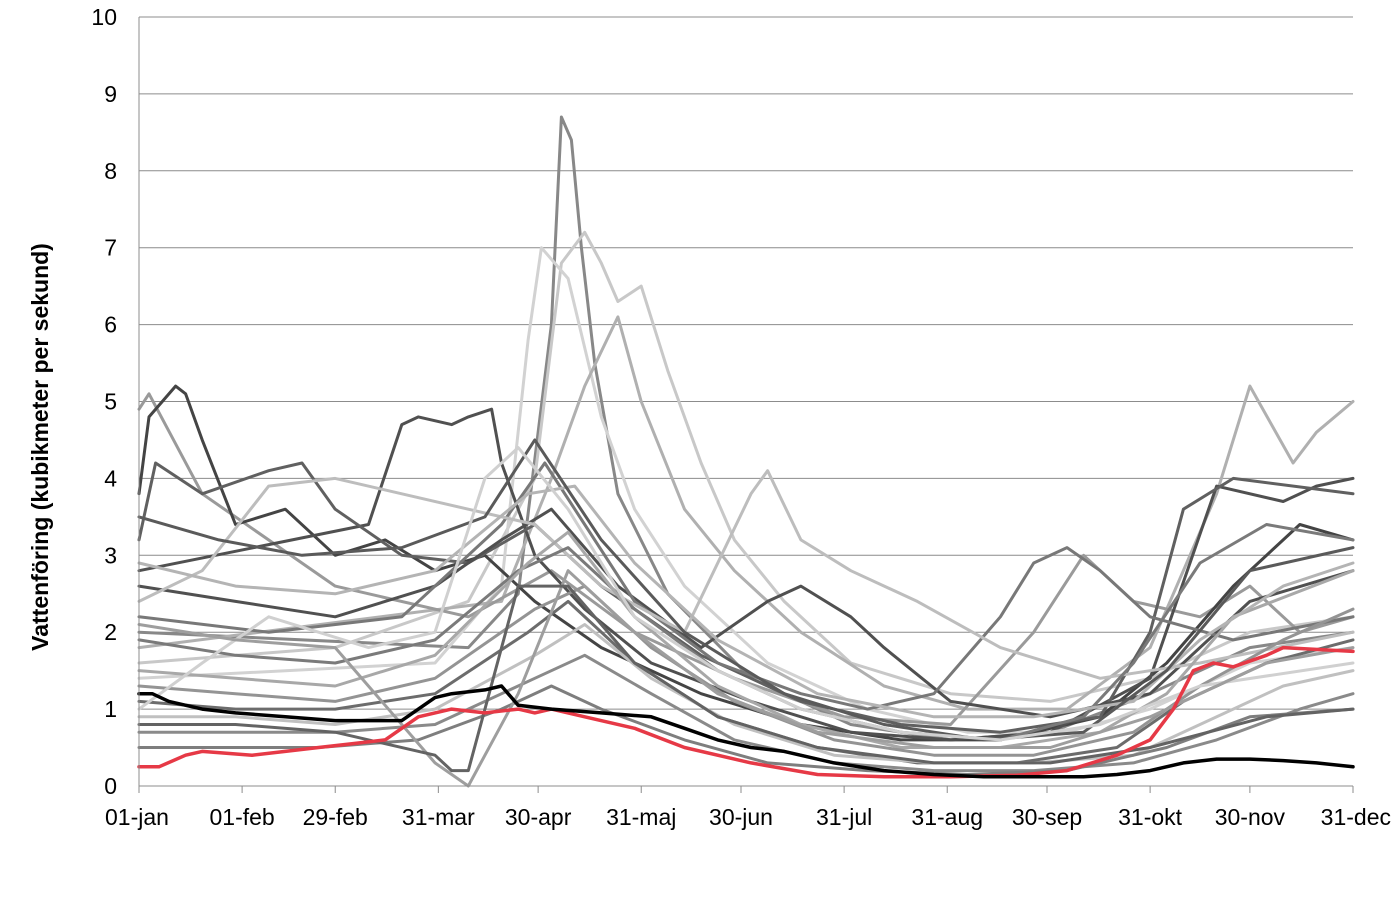  What do you see at coordinates (40, 447) in the screenshot?
I see `y-axis-title: Vattenföring (kubikmeter per sekund)` at bounding box center [40, 447].